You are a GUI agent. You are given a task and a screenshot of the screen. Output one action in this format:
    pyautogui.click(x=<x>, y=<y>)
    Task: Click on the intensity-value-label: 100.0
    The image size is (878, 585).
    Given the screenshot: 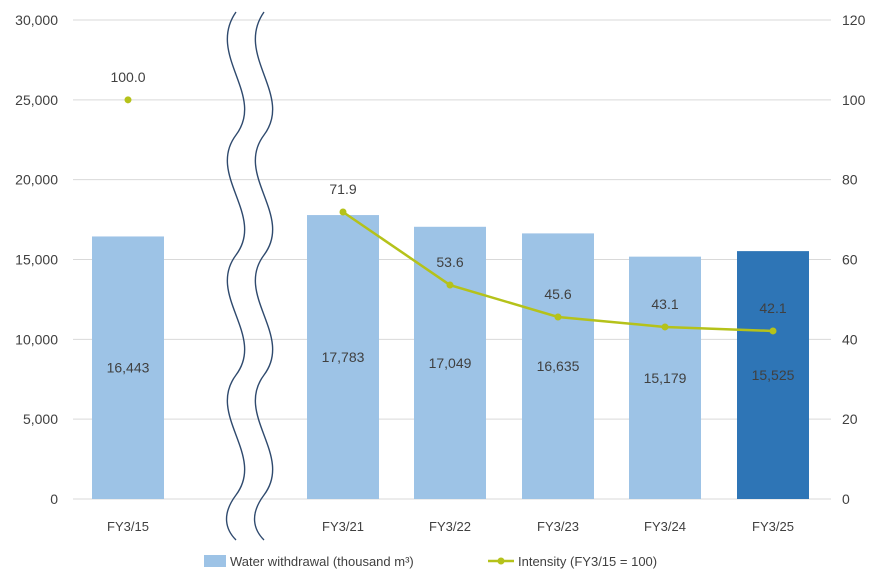 What is the action you would take?
    pyautogui.click(x=127, y=77)
    